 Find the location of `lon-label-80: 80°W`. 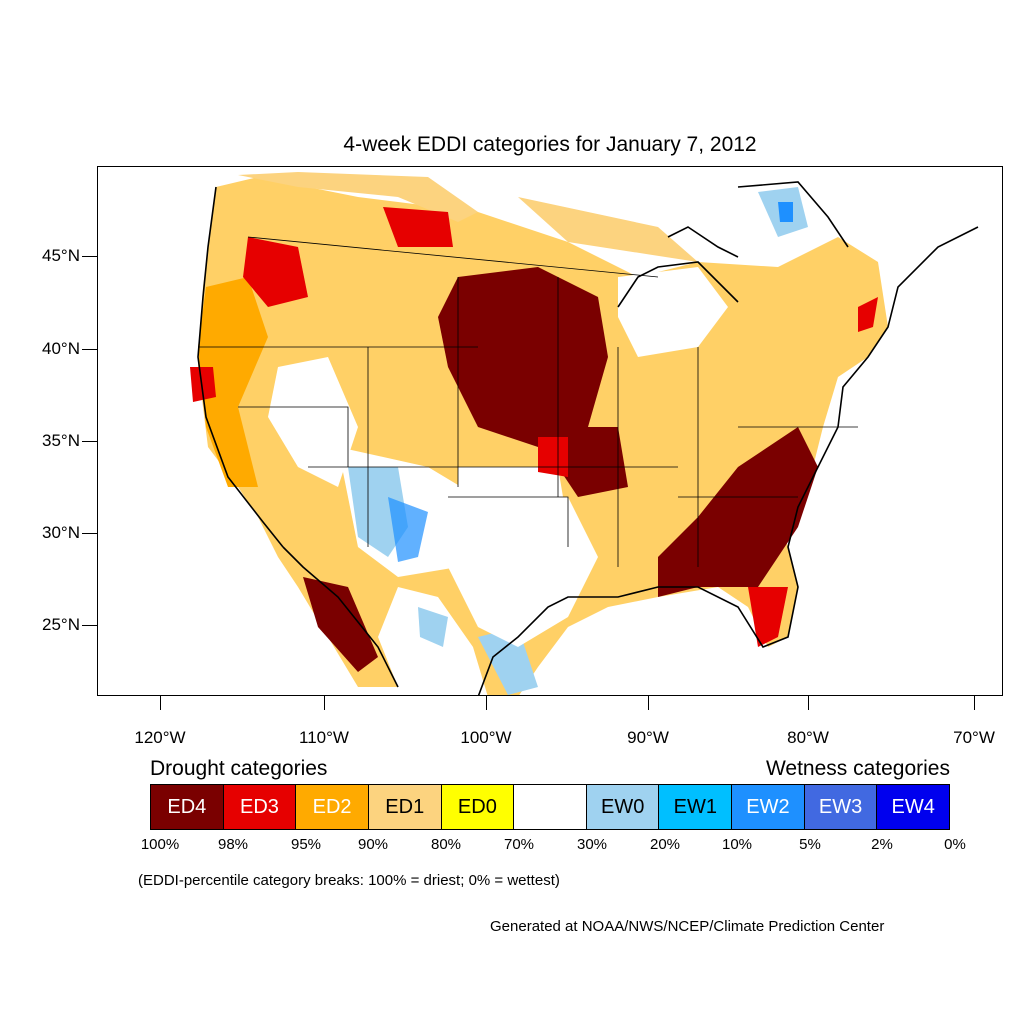

lon-label-80: 80°W is located at coordinates (808, 737).